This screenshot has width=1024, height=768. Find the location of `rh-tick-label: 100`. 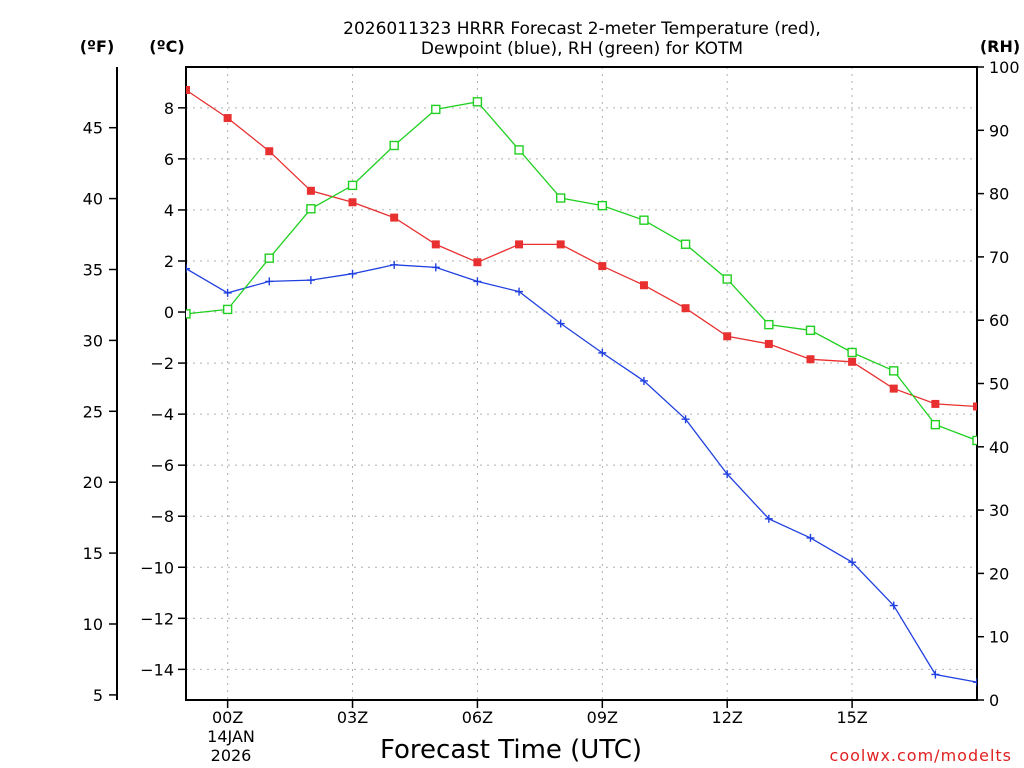

rh-tick-label: 100 is located at coordinates (1004, 67).